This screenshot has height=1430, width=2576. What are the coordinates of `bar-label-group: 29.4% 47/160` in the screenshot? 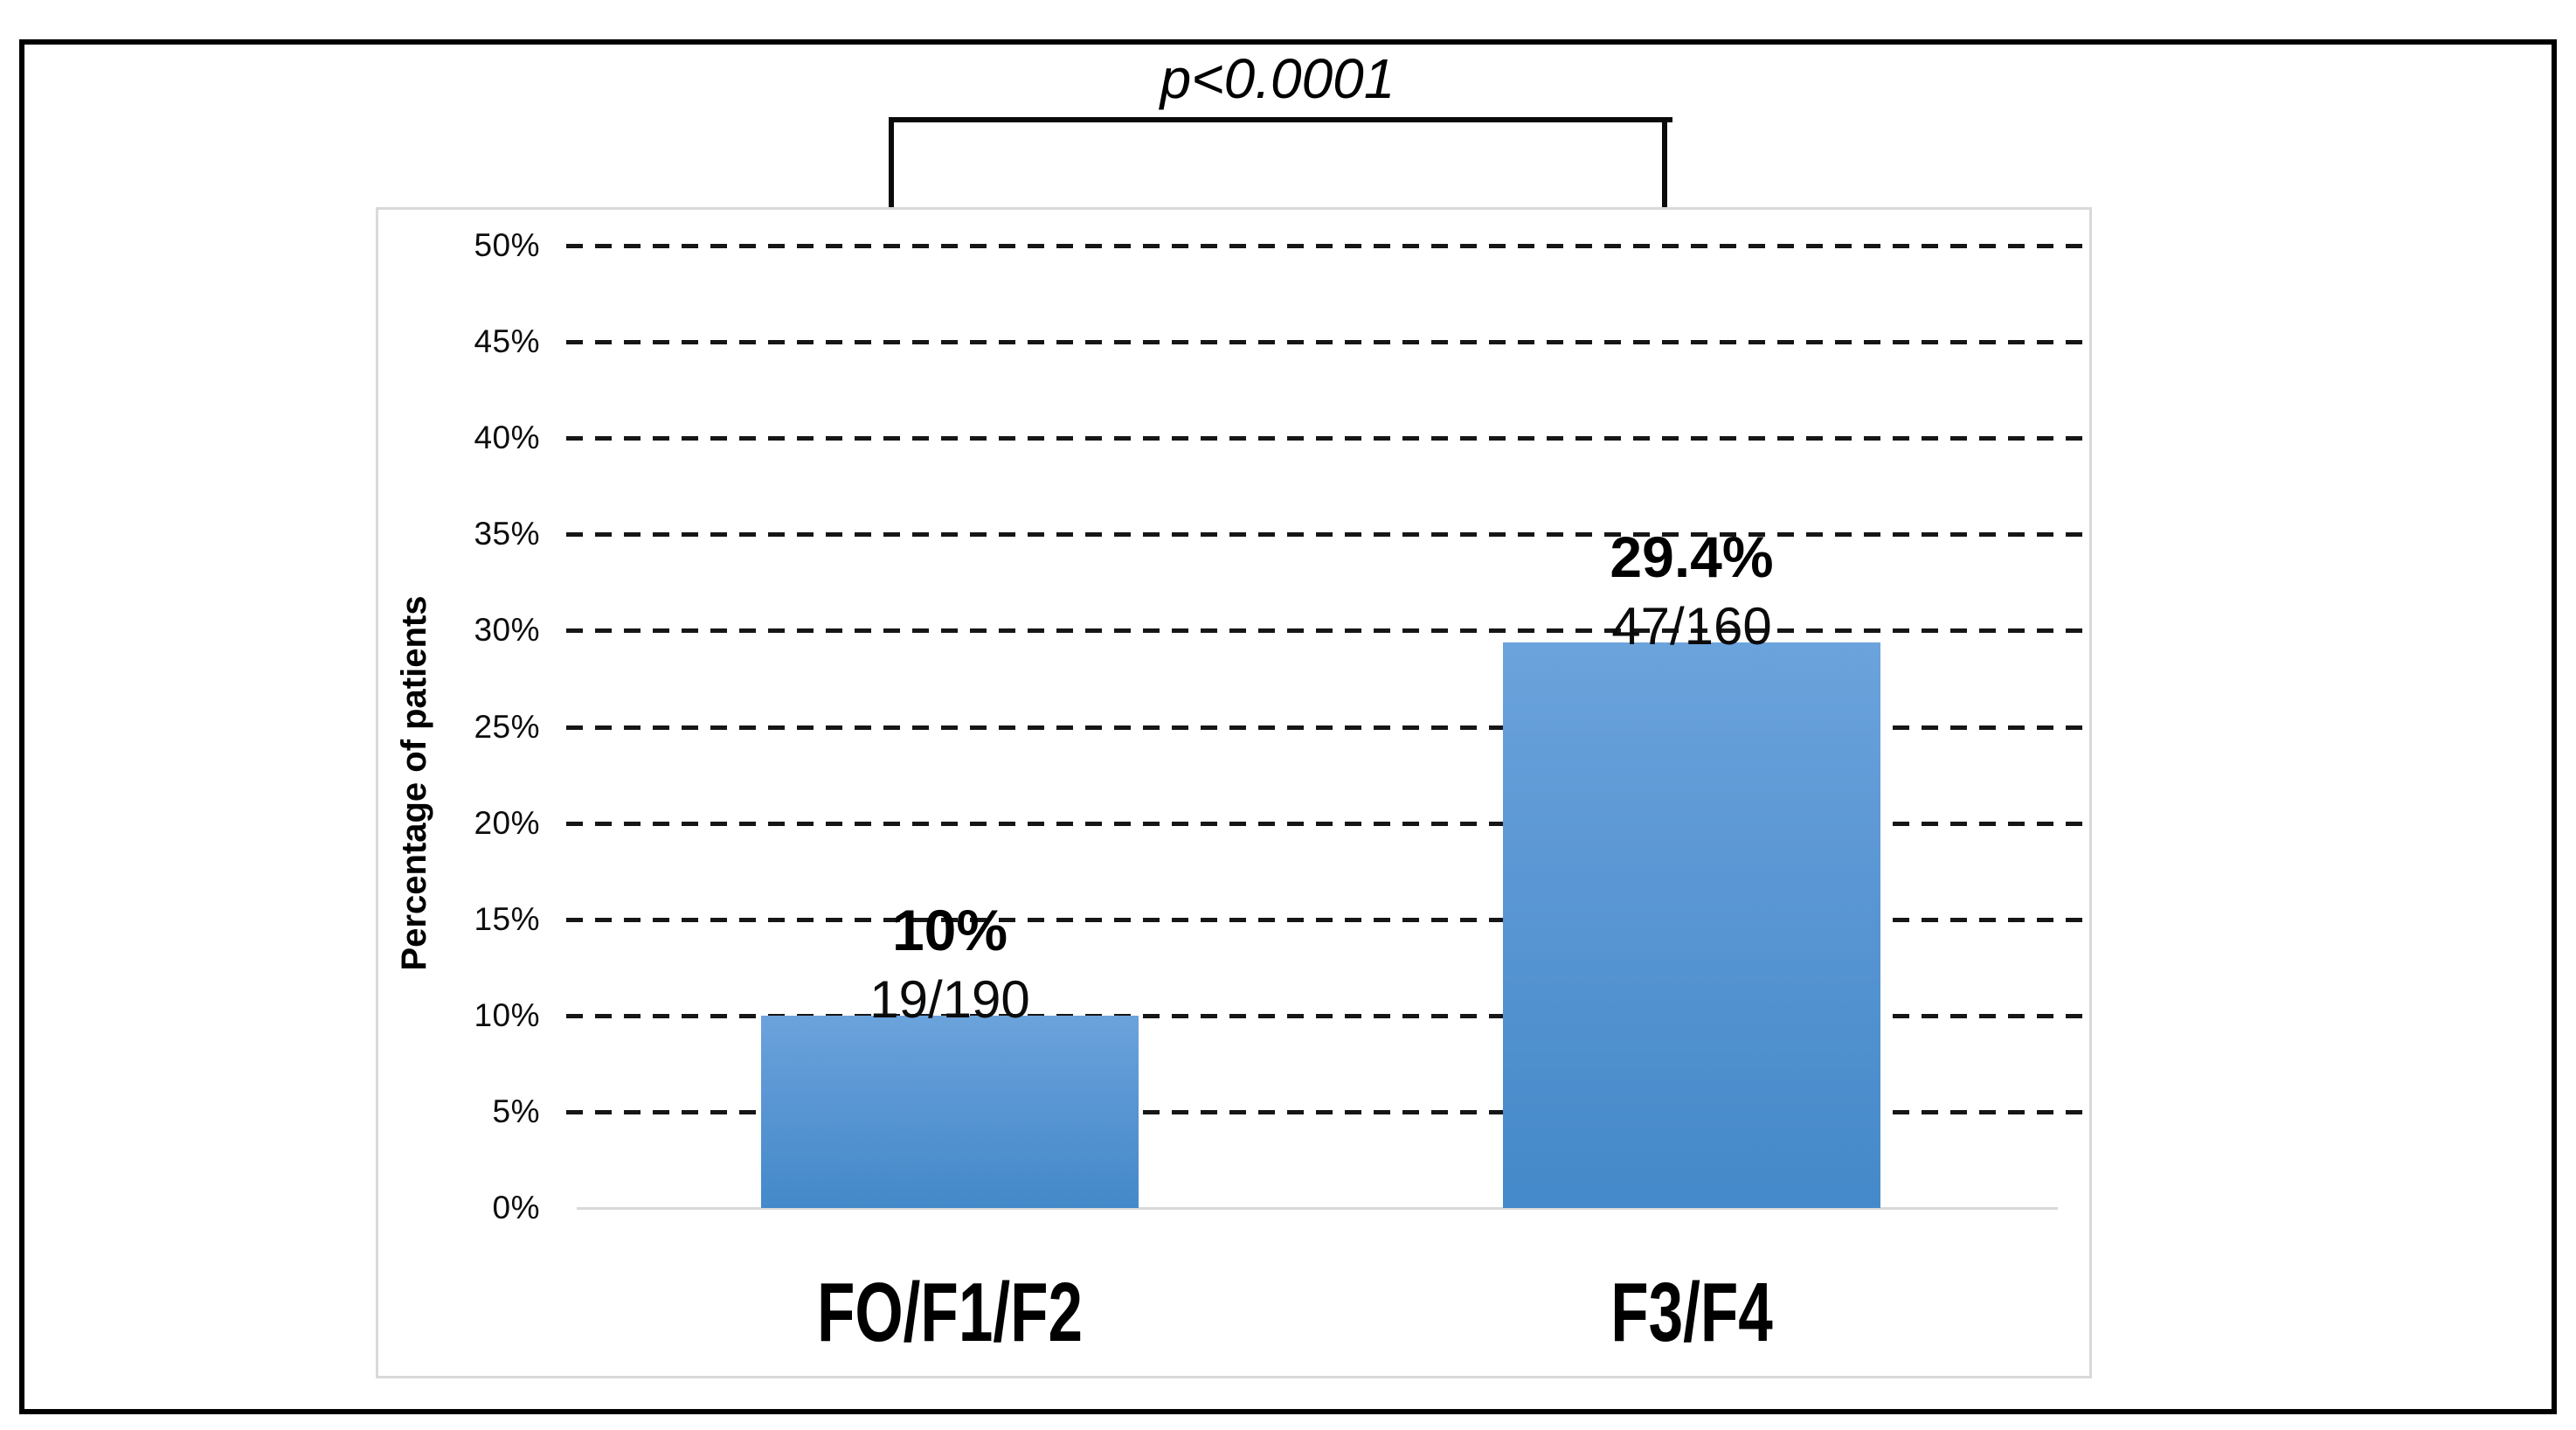 It's located at (1691, 591).